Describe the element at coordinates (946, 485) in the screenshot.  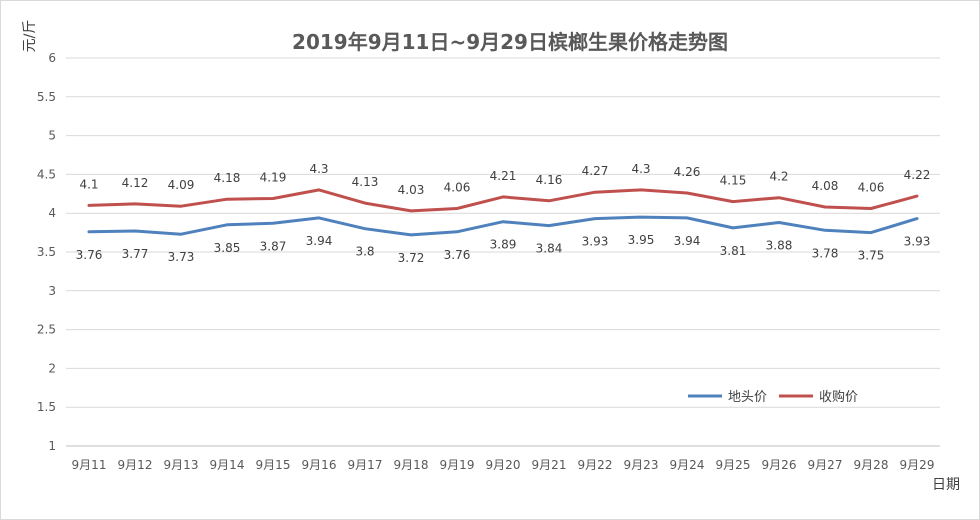
I see `x-axis-title: 日期` at that location.